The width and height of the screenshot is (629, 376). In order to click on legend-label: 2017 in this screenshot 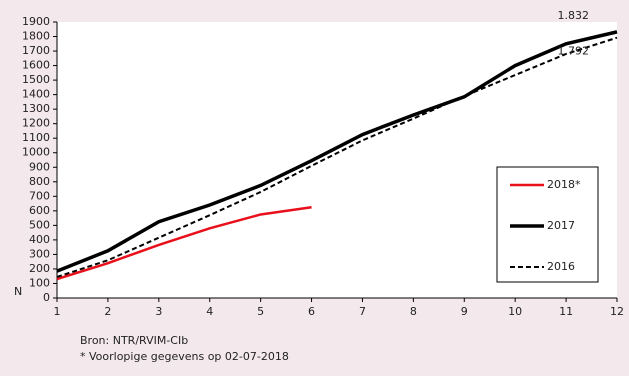, I will do `click(561, 225)`.